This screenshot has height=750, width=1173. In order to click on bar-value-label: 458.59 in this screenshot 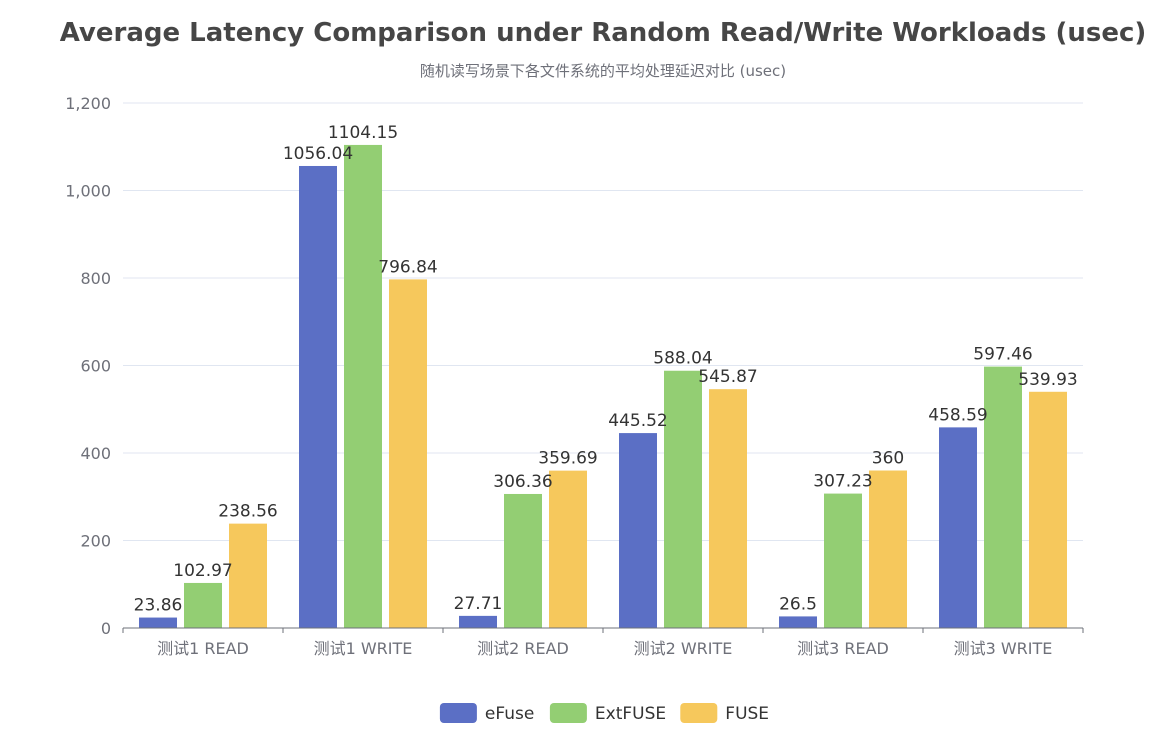, I will do `click(957, 415)`.